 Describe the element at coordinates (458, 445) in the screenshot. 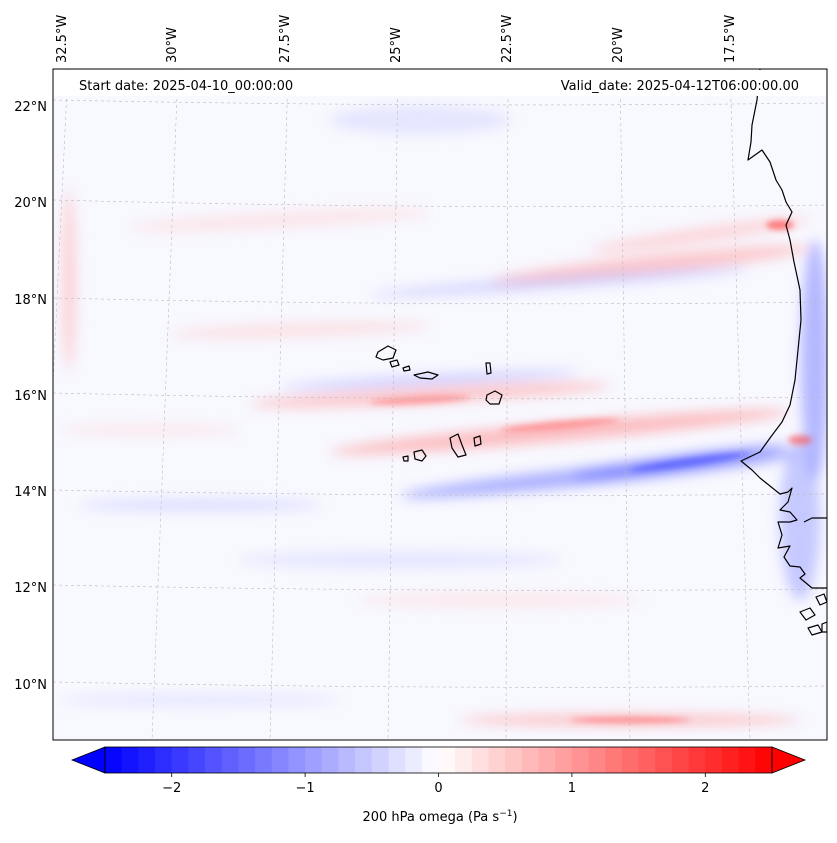

I see `island-santiago` at that location.